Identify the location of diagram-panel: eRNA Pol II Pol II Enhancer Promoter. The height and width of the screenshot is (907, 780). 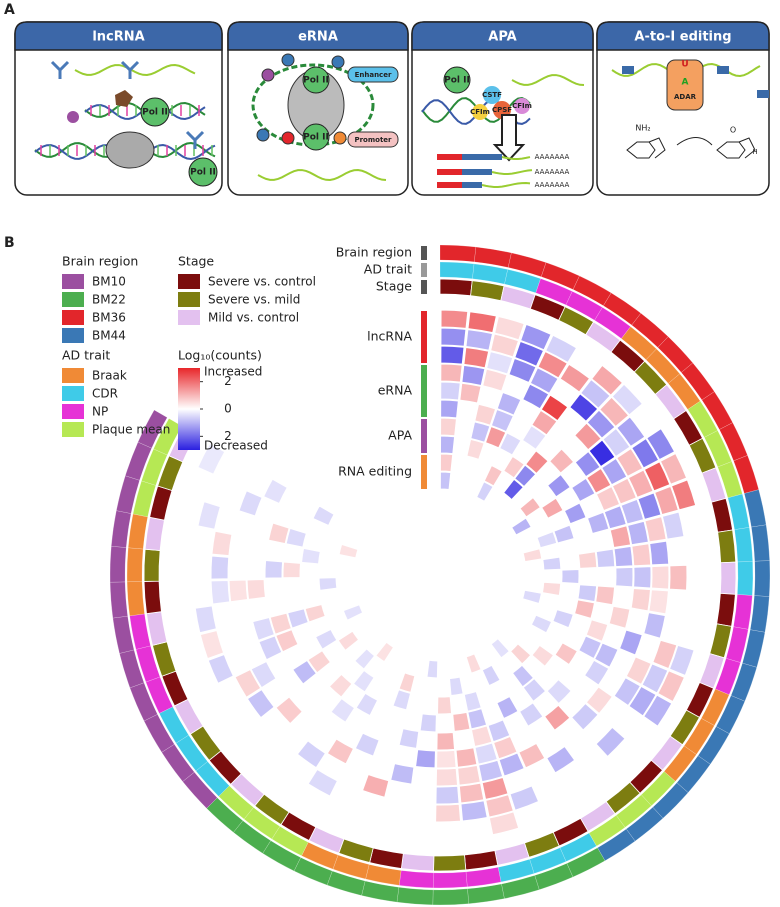
(318, 108).